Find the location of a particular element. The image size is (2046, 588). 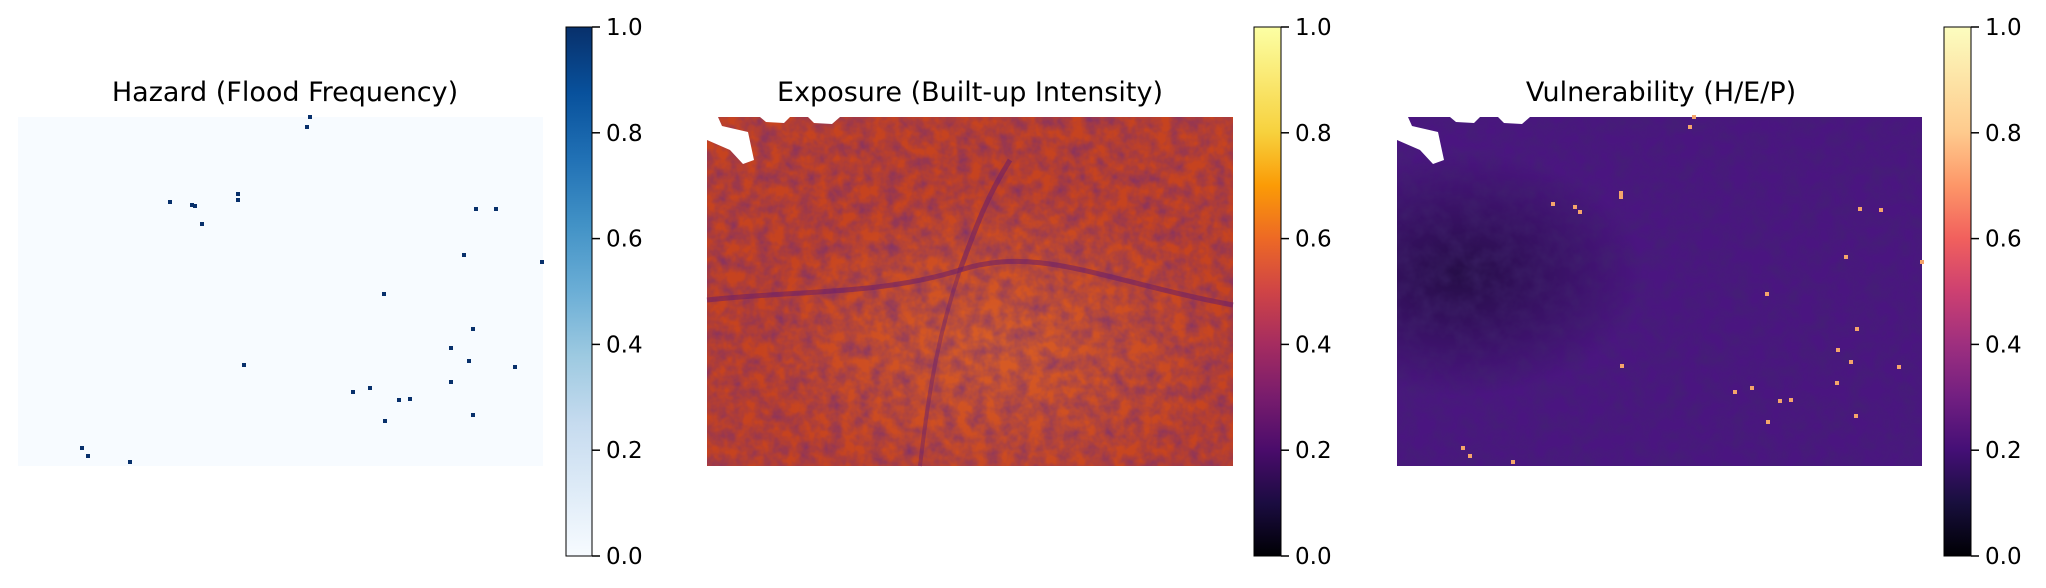

exposure-colorbar is located at coordinates (1267, 291).